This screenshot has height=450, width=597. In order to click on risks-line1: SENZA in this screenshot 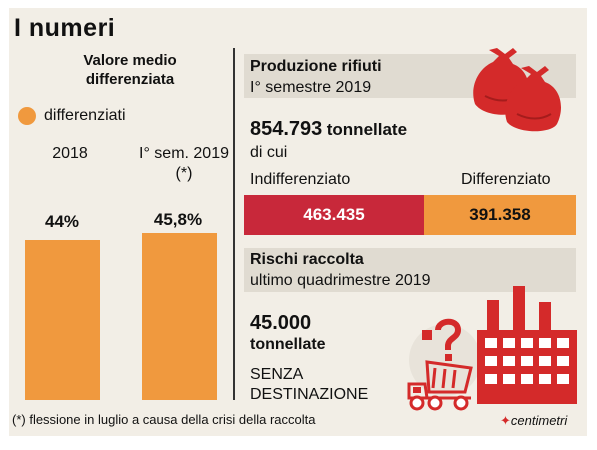, I will do `click(277, 374)`.